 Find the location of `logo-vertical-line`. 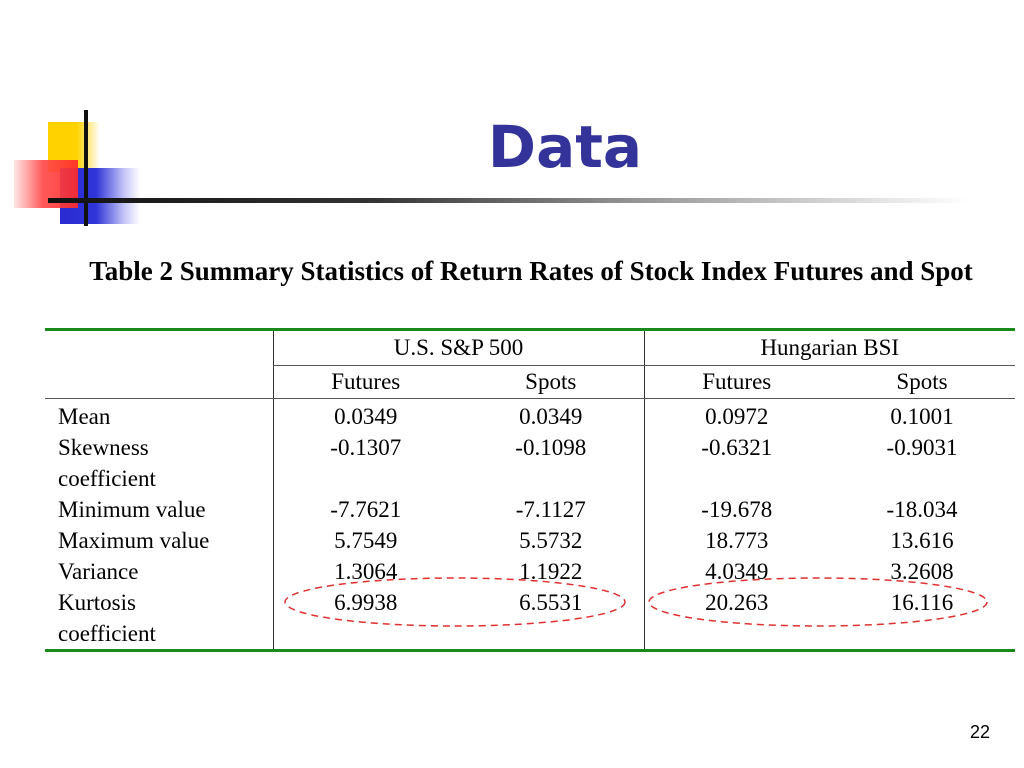

logo-vertical-line is located at coordinates (86, 168).